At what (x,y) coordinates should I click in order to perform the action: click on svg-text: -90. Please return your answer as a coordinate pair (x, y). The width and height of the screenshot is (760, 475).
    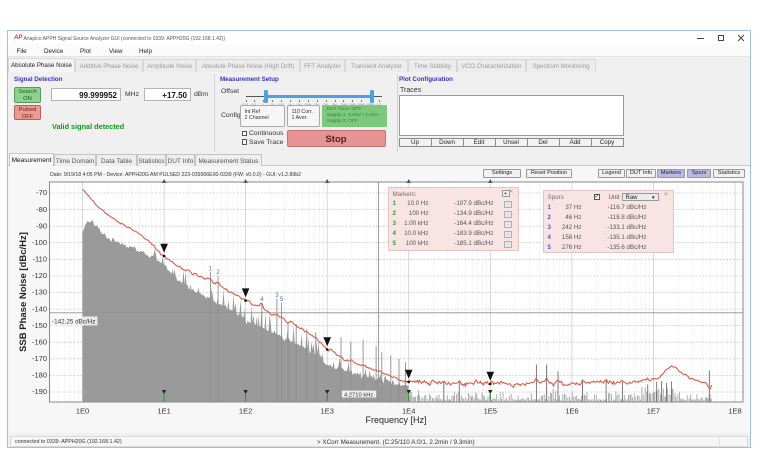
    Looking at the image, I should click on (41, 225).